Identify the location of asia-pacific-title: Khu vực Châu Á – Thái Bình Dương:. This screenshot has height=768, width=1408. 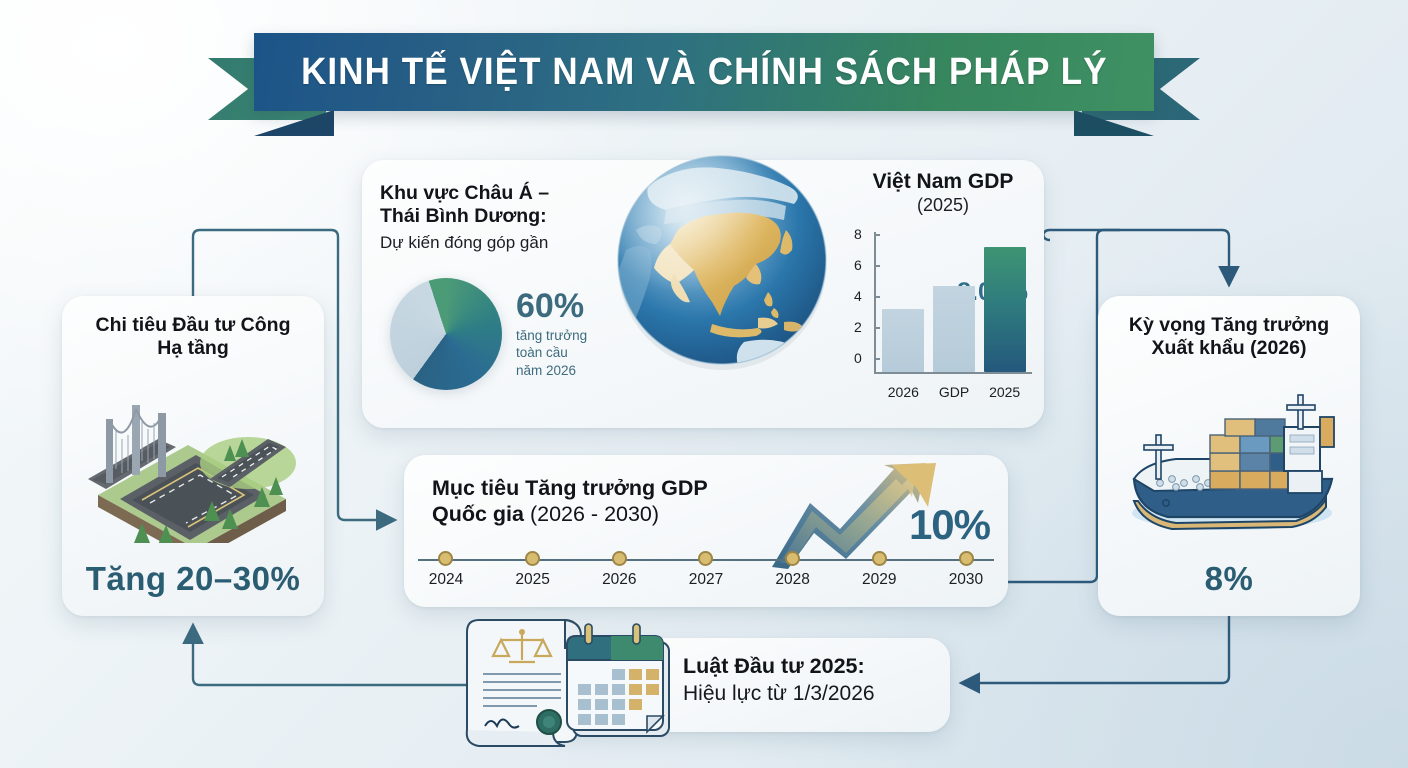
(494, 205).